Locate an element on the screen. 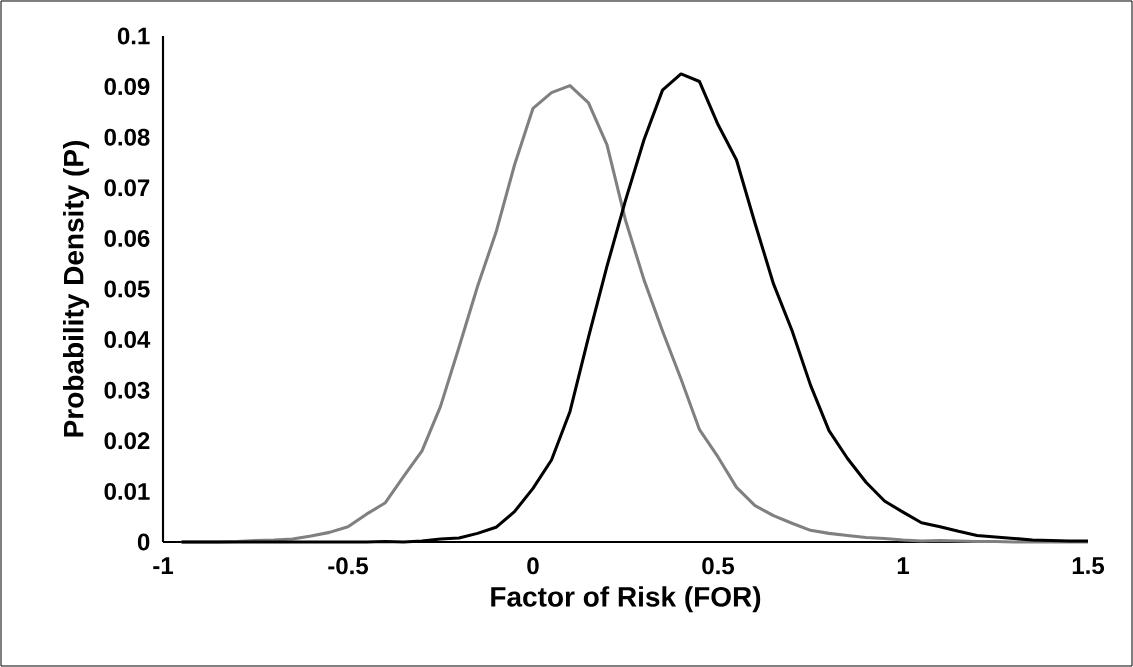 Image resolution: width=1133 pixels, height=667 pixels. y-tick-label: 0.07 is located at coordinates (127, 188).